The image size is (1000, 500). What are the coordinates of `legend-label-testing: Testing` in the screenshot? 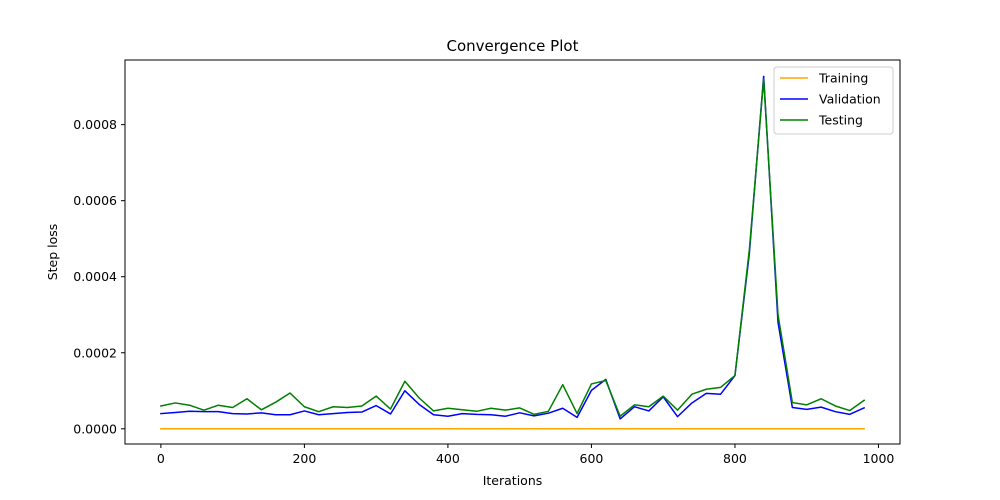 It's located at (840, 120).